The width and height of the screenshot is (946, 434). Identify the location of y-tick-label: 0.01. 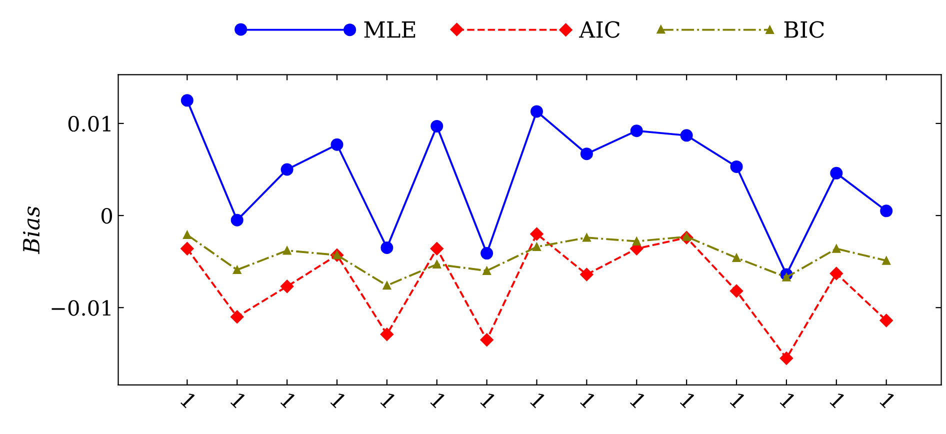
(89, 124).